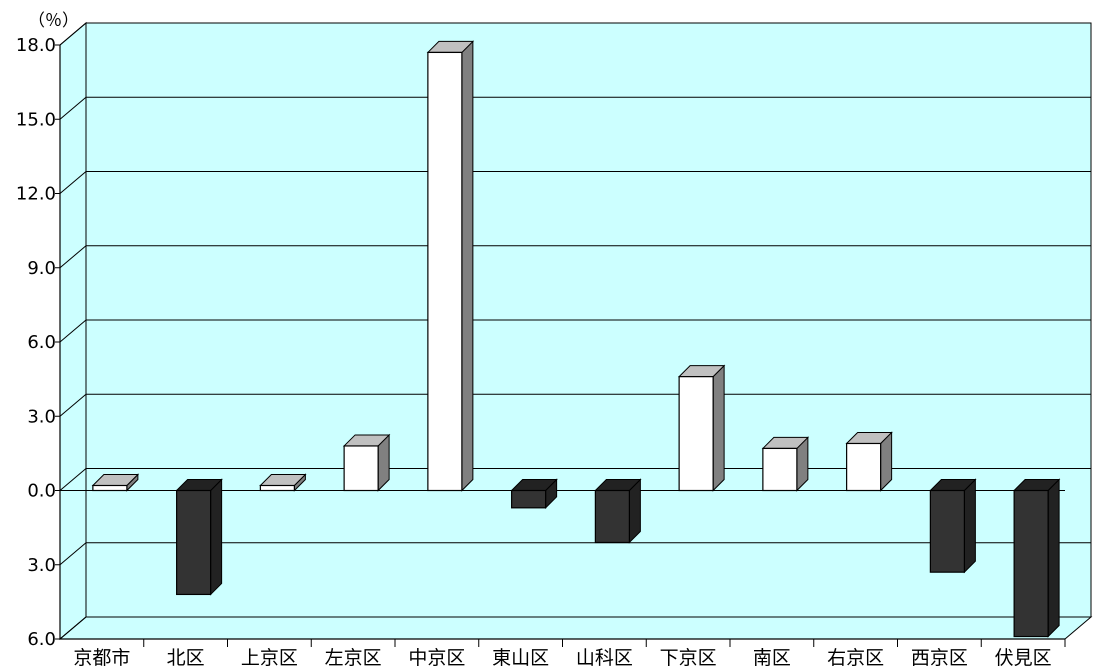  I want to click on category-label: 右京区, so click(855, 658).